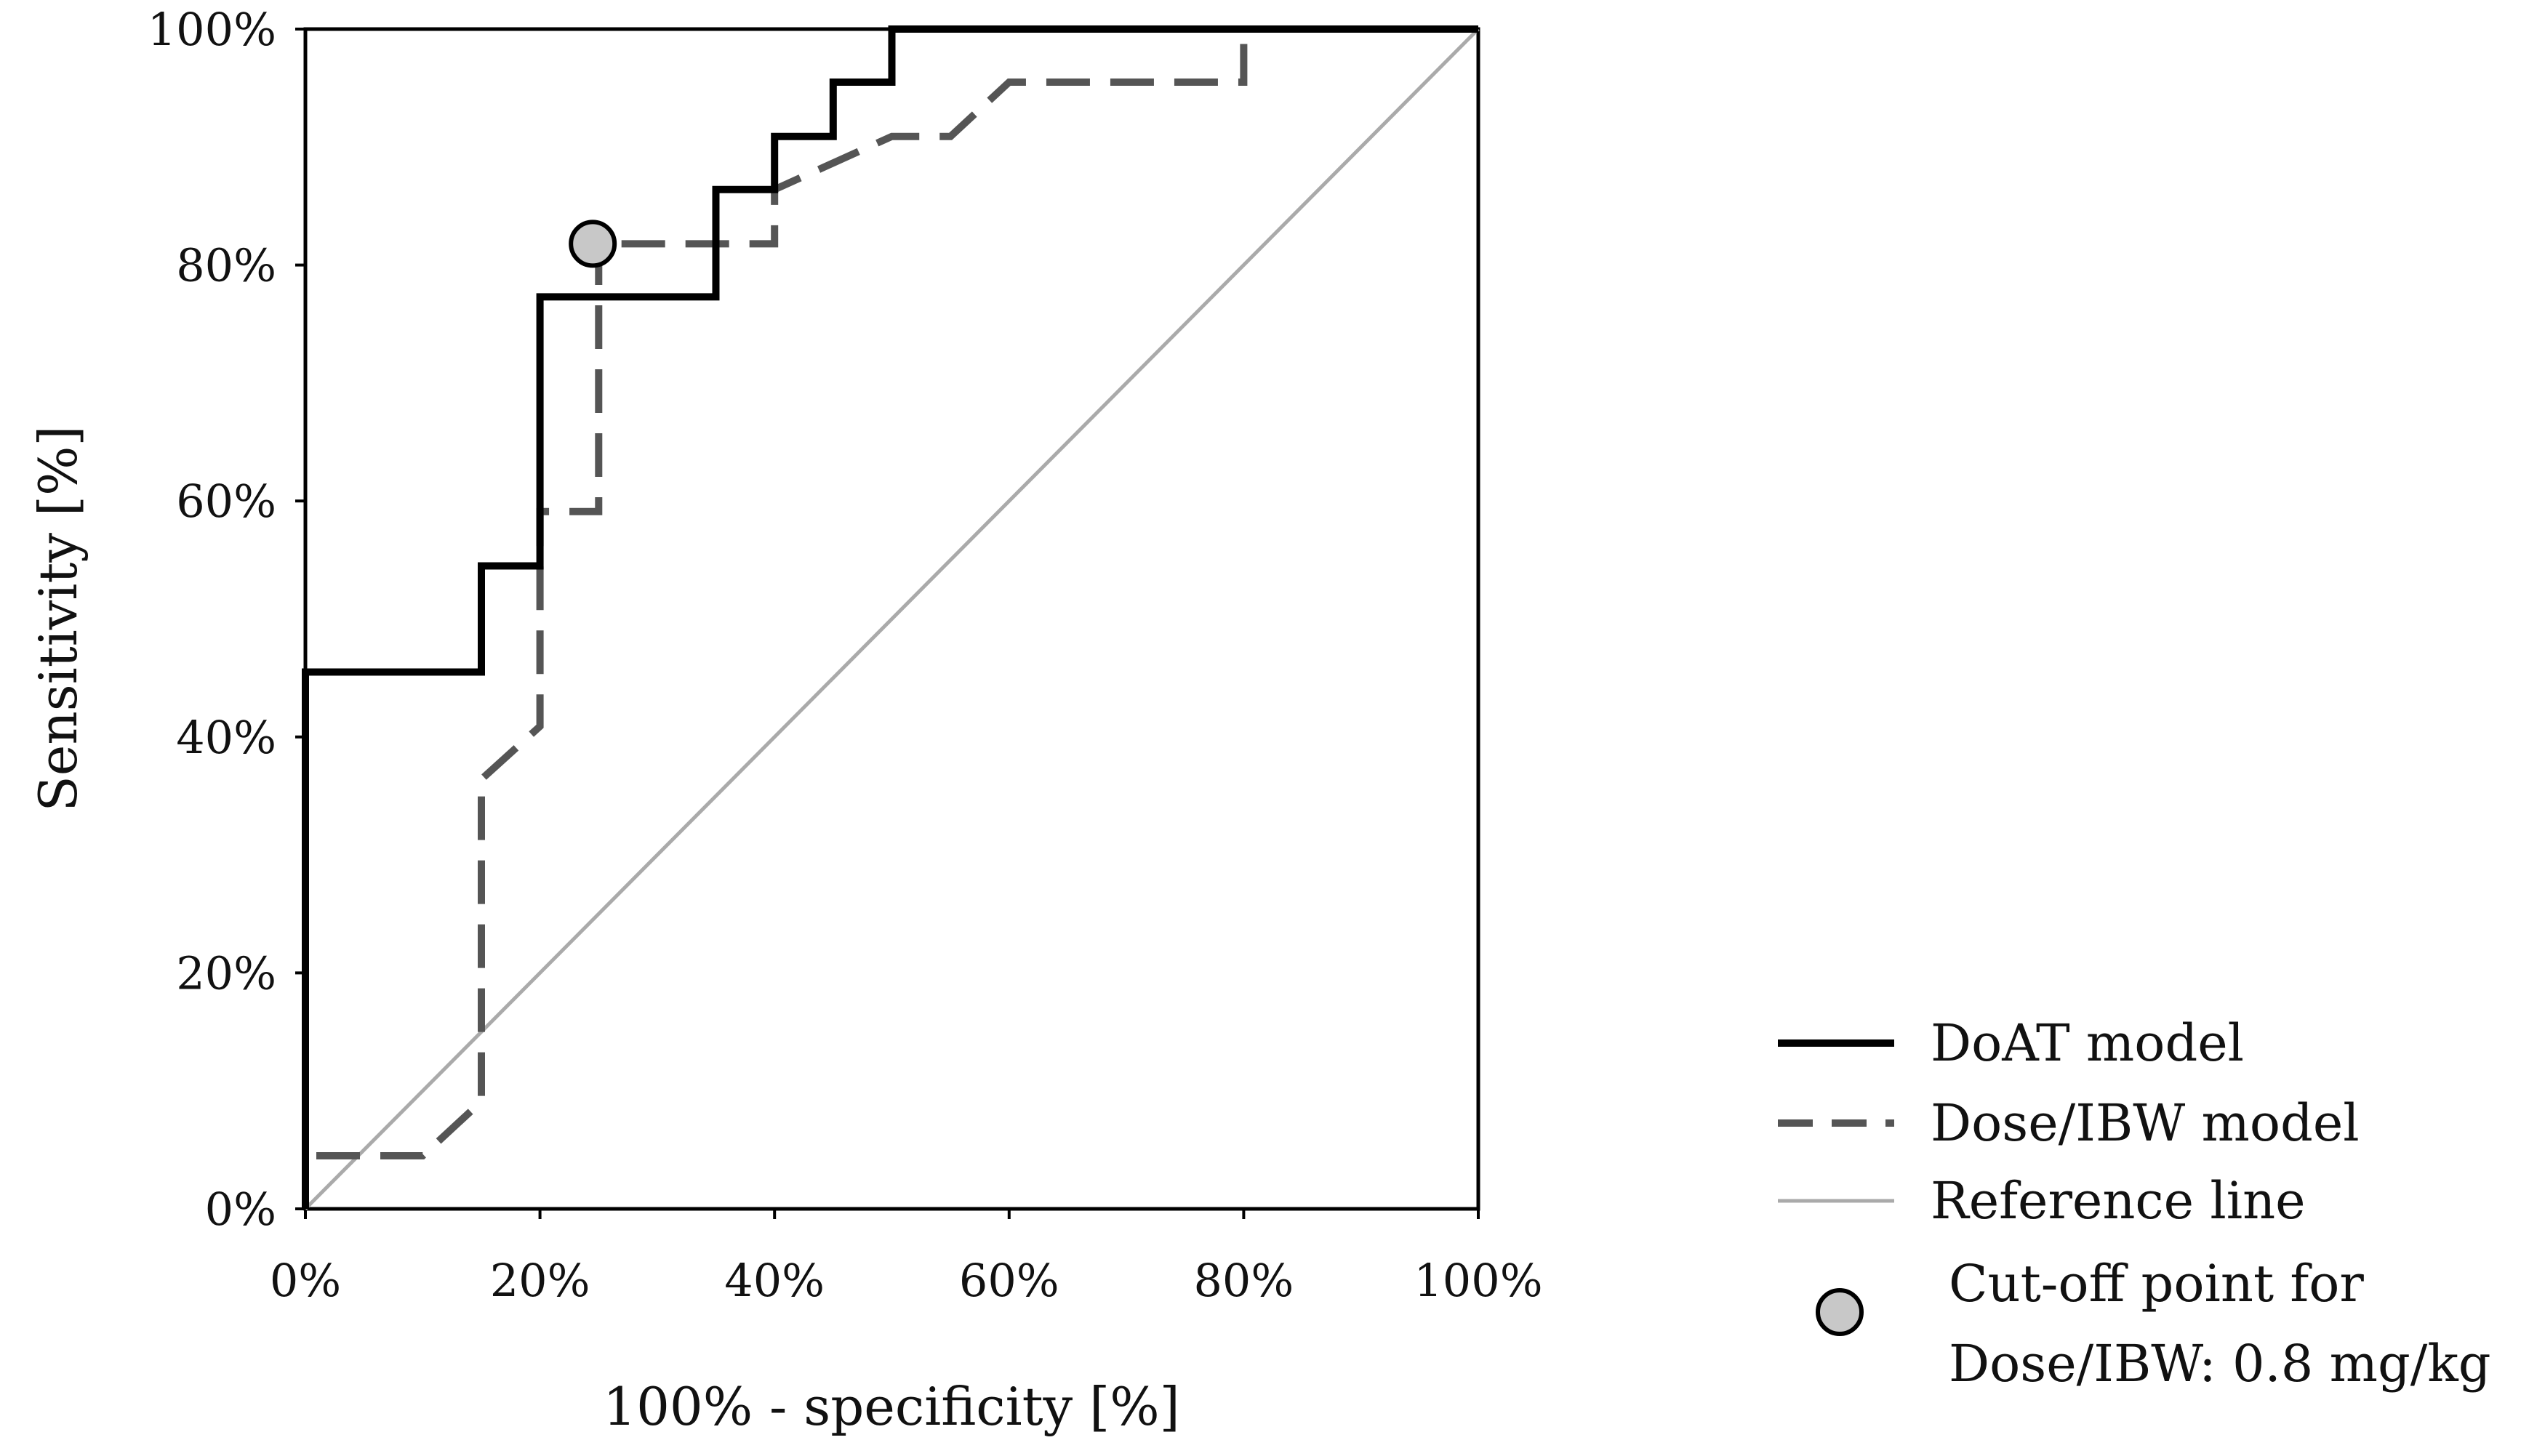 The width and height of the screenshot is (2521, 1456). What do you see at coordinates (226, 619) in the screenshot?
I see `y-axis-ticks: 0% 20% 40% 60% 80% 100%` at bounding box center [226, 619].